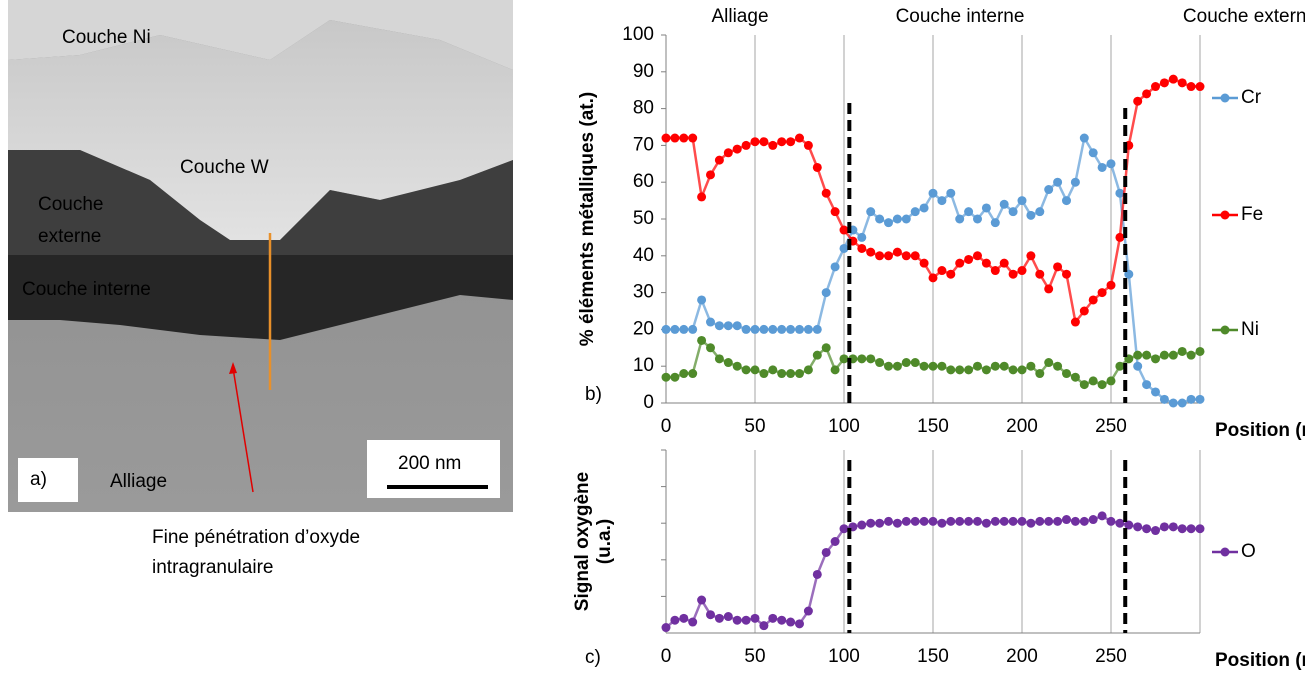 The width and height of the screenshot is (1305, 678). I want to click on zone-label: Couche interne, so click(960, 16).